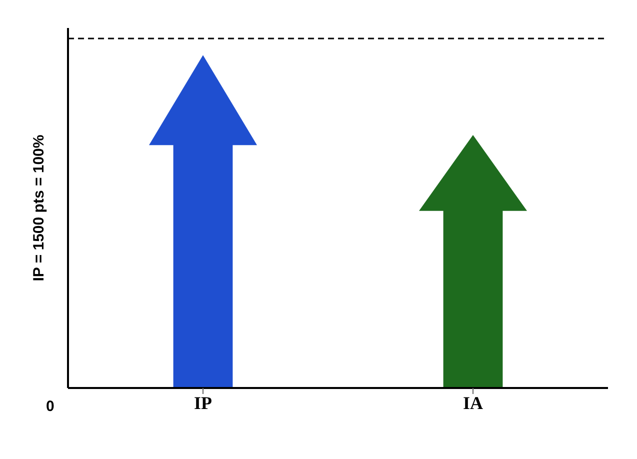  I want to click on x-tick-label: IP, so click(203, 402).